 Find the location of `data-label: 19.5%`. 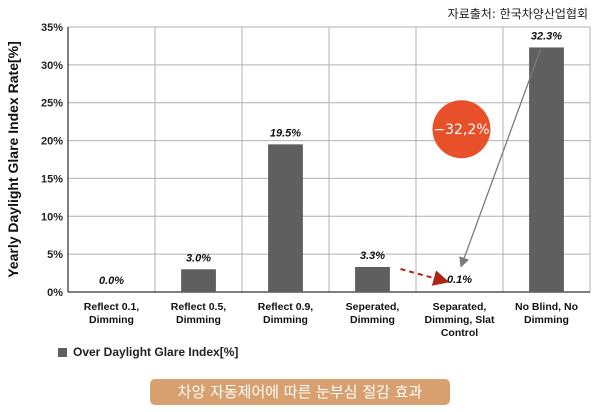

data-label: 19.5% is located at coordinates (285, 133).